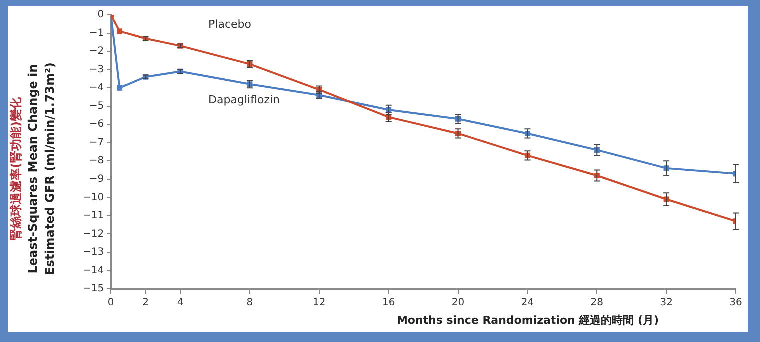 The width and height of the screenshot is (760, 342). What do you see at coordinates (96, 142) in the screenshot?
I see `y-tick-label: −7` at bounding box center [96, 142].